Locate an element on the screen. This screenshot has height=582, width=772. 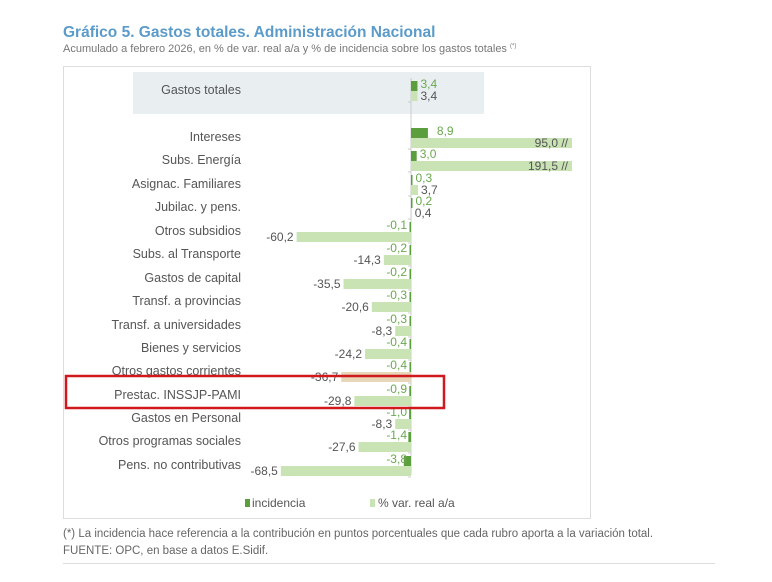
category-label: Otros subsidios is located at coordinates (198, 231).